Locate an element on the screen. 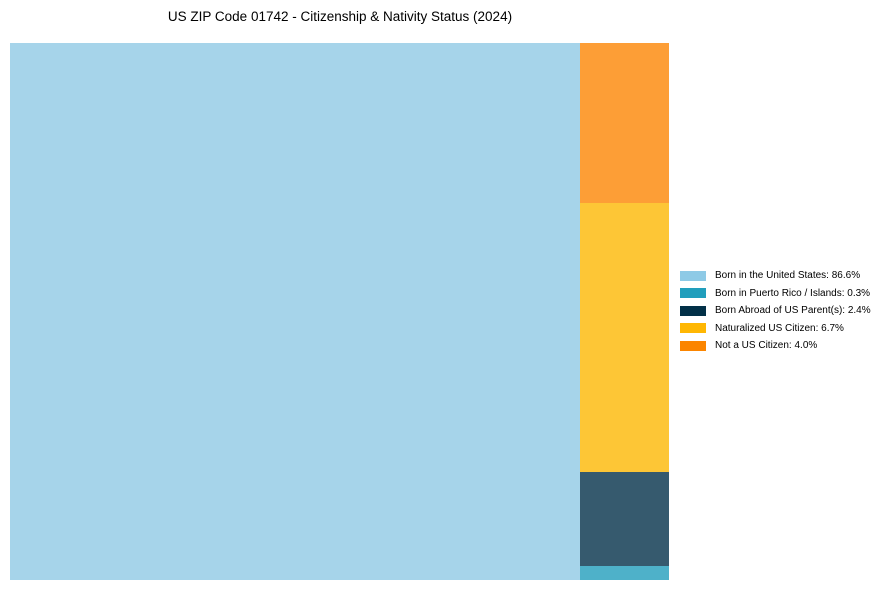 This screenshot has width=889, height=590. legend-label: Born in the United States: 86.6% is located at coordinates (788, 276).